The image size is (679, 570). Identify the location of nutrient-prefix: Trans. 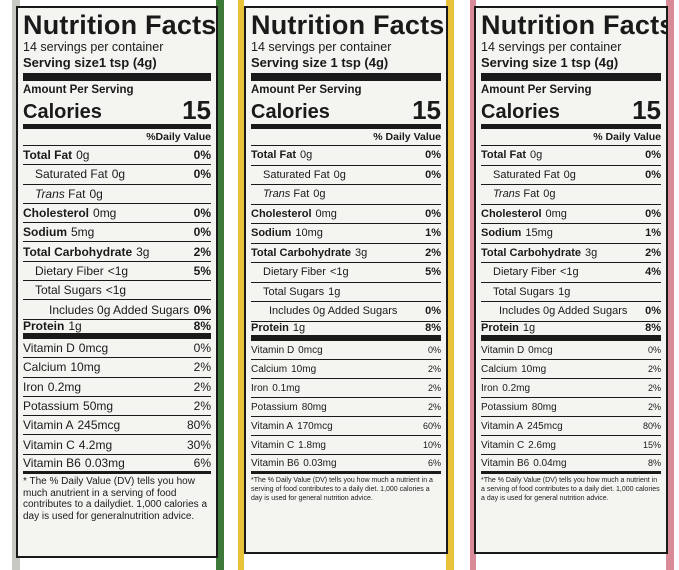
(277, 194).